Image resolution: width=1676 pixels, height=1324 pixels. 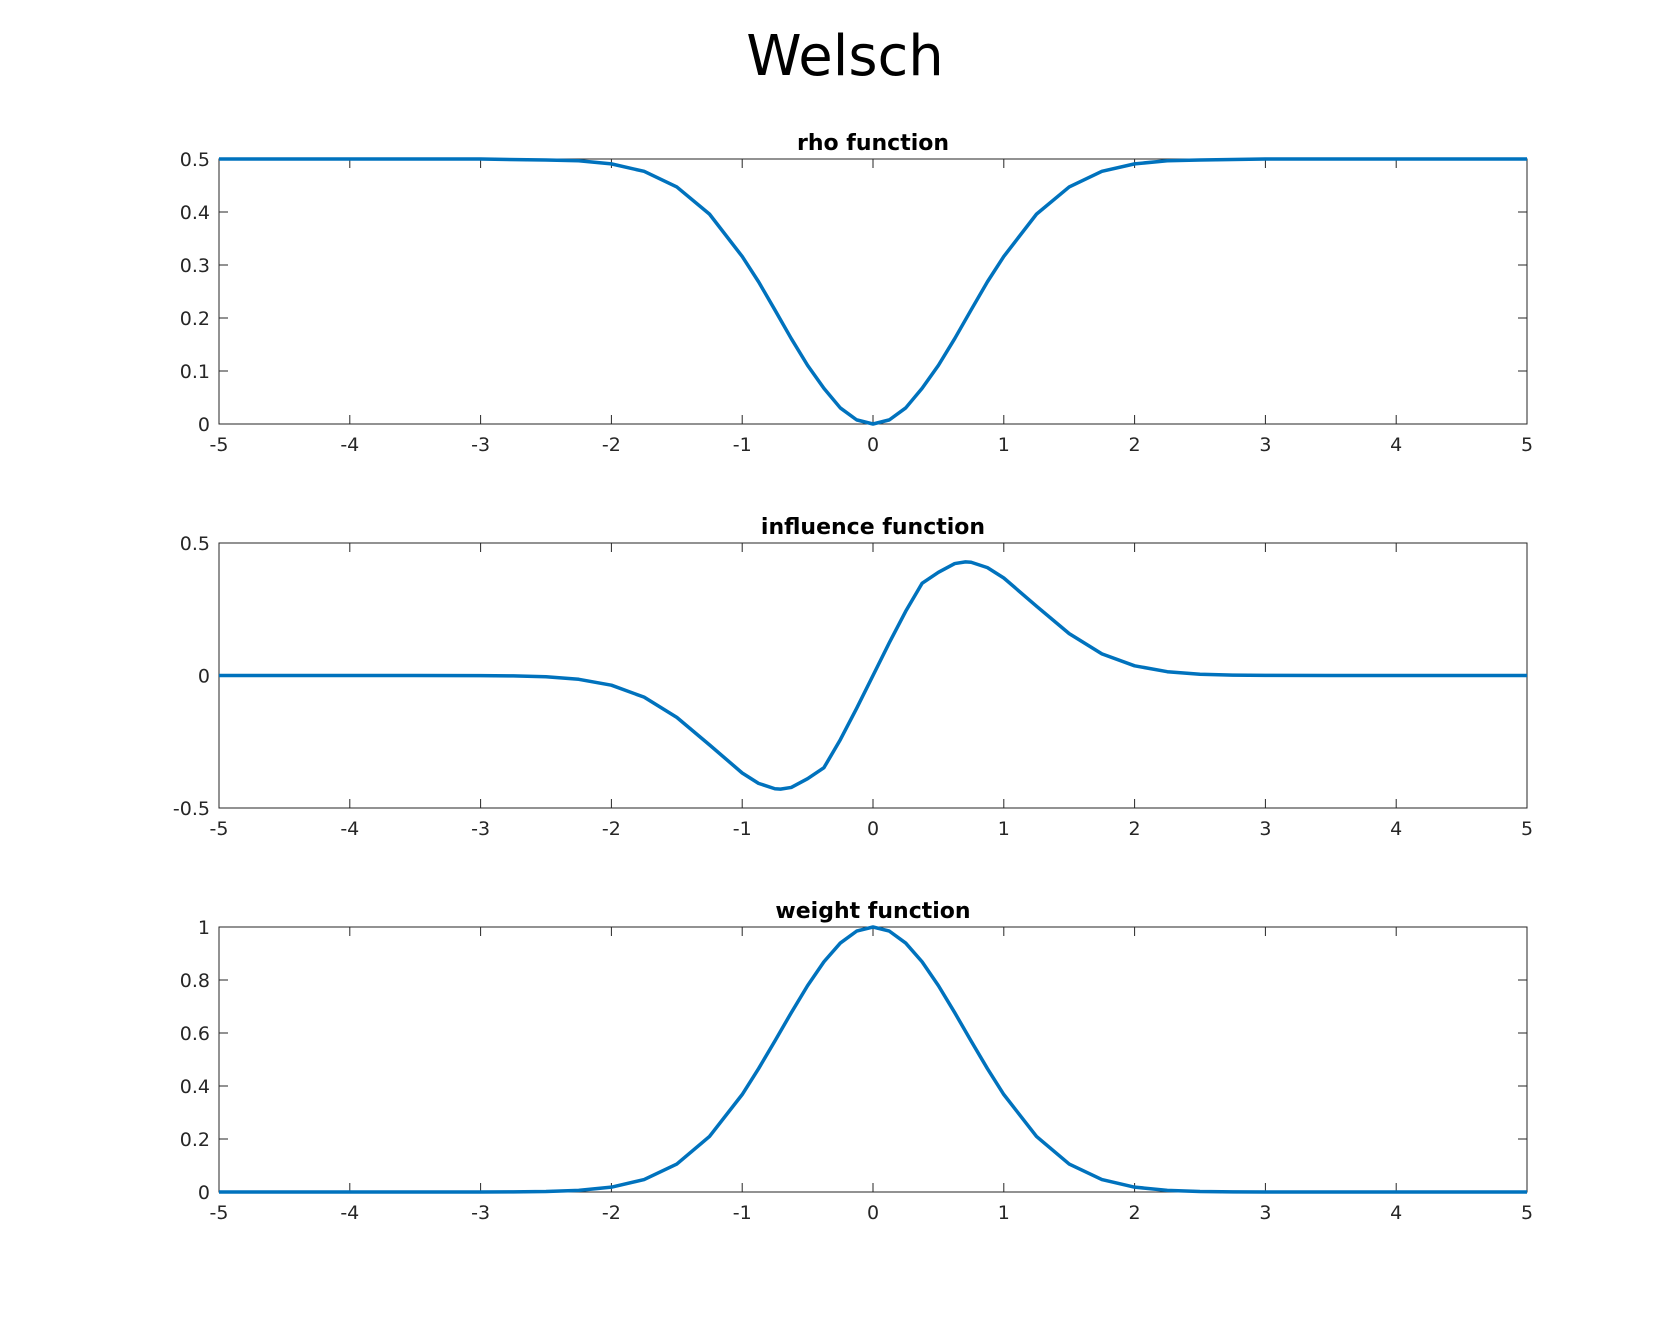 What do you see at coordinates (1527, 829) in the screenshot?
I see `influence-x-tick-label: 5` at bounding box center [1527, 829].